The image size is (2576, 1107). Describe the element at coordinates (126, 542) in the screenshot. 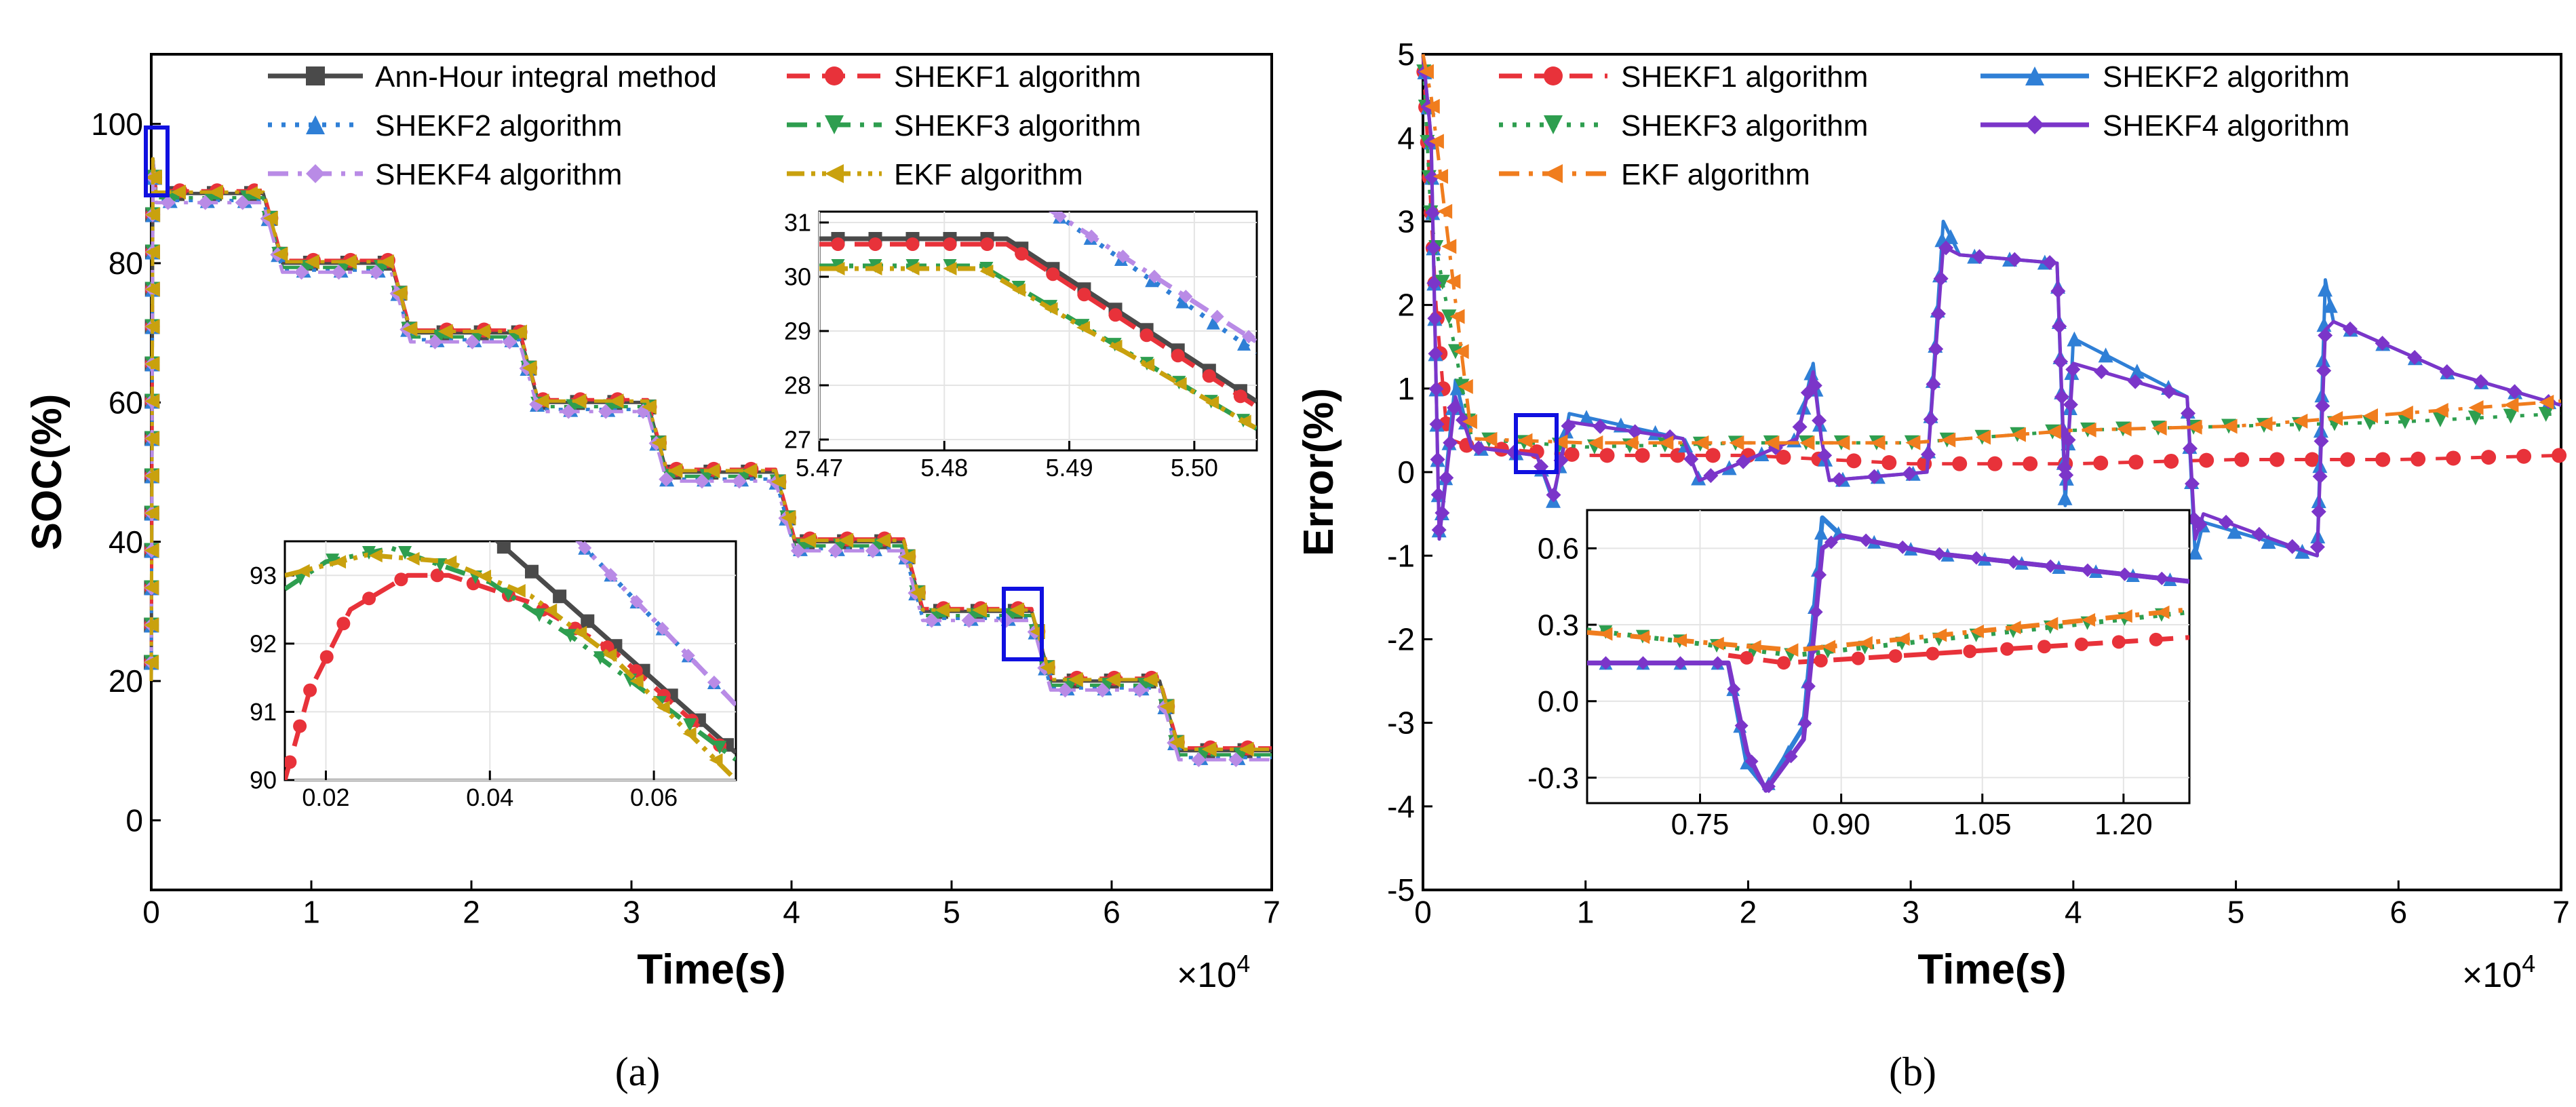

I see `panel-a-y-tick-label: 40` at that location.